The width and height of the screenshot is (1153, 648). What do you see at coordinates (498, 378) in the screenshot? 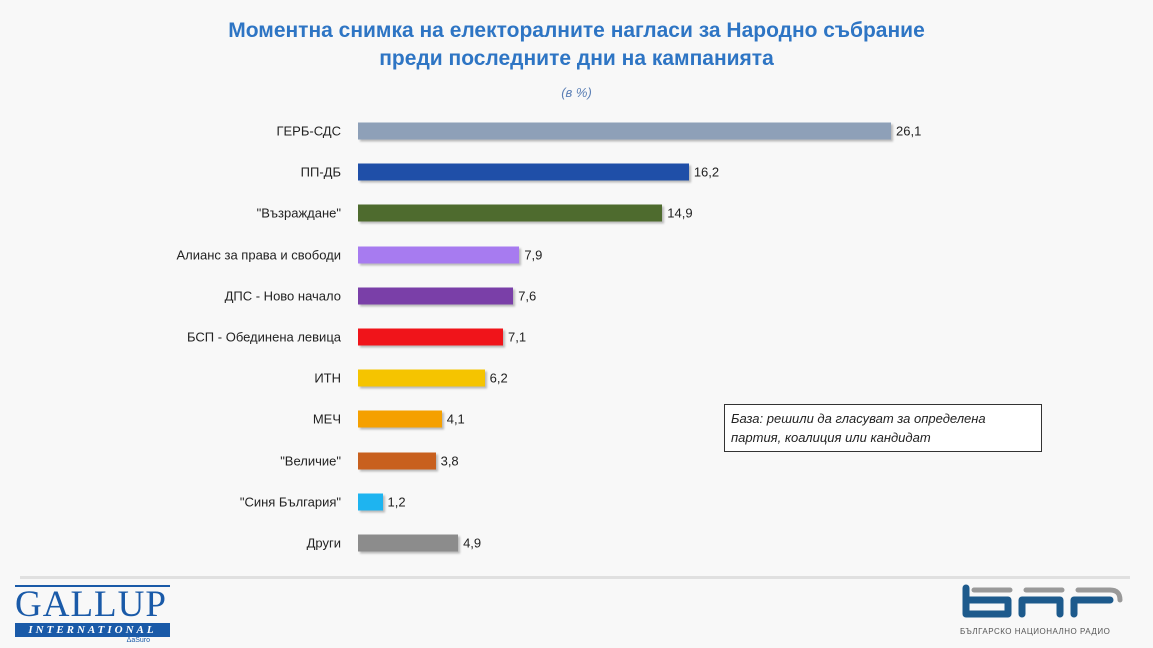
I see `value-label: 6,2` at bounding box center [498, 378].